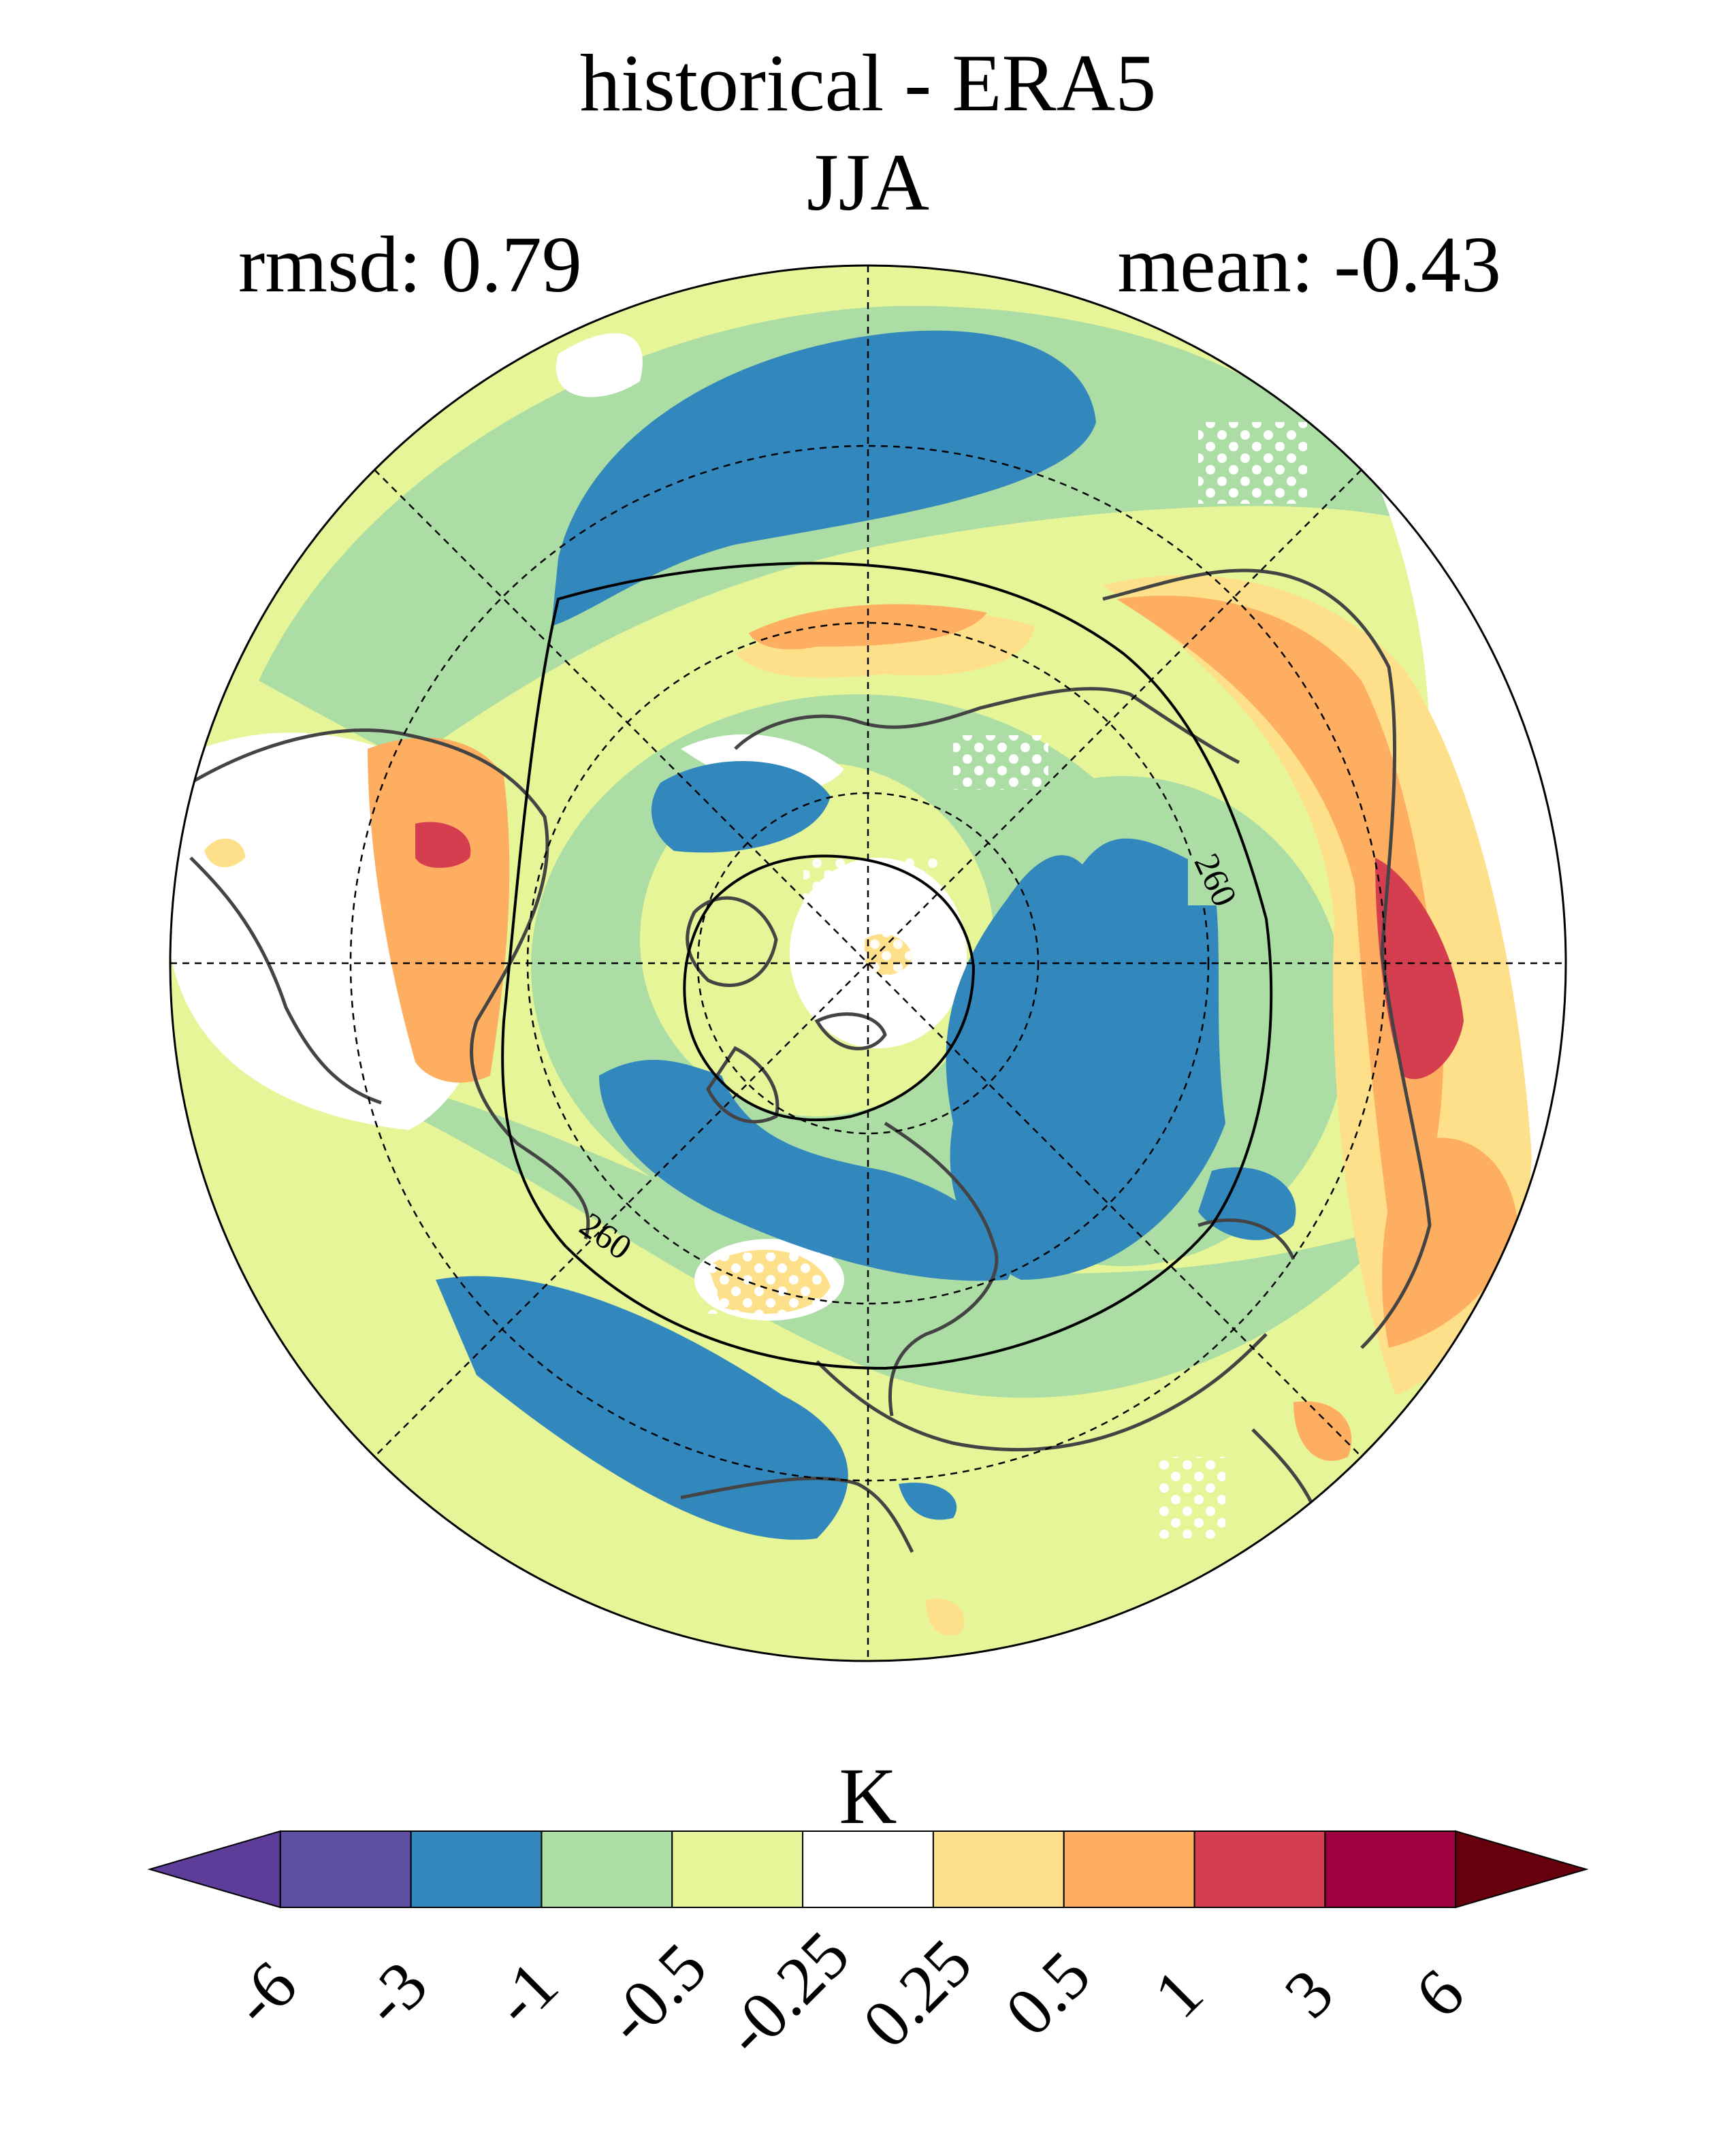 The height and width of the screenshot is (2130, 1736). What do you see at coordinates (868, 182) in the screenshot?
I see `season-label: JJA` at bounding box center [868, 182].